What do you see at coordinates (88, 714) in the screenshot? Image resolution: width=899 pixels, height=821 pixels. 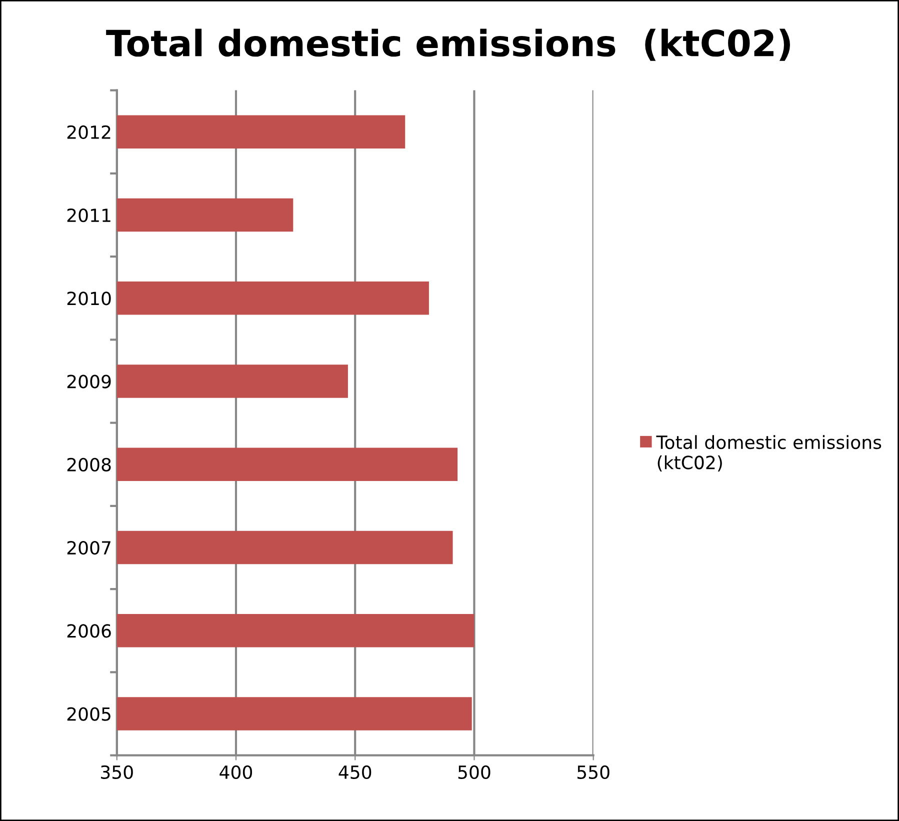 I see `y-tick-label: 2005` at bounding box center [88, 714].